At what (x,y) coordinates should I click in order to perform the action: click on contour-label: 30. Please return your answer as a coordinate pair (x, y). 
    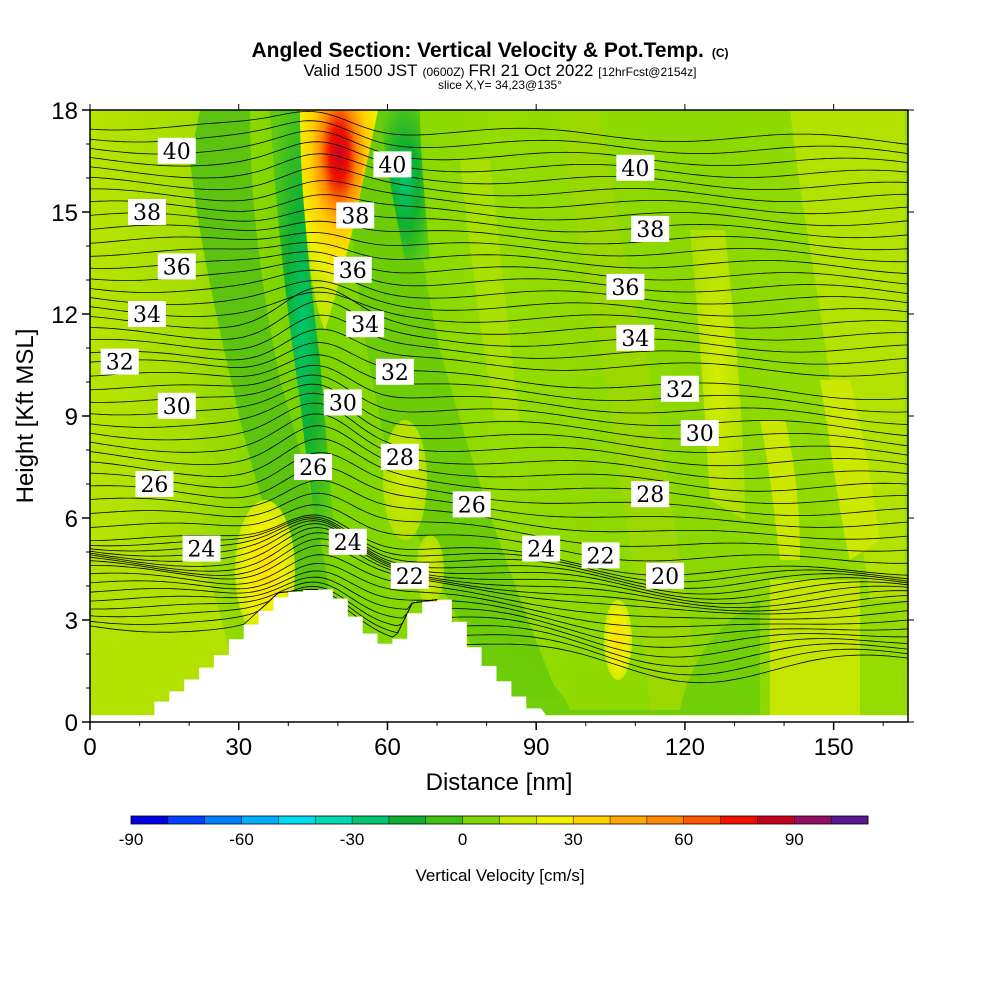
    Looking at the image, I should click on (176, 406).